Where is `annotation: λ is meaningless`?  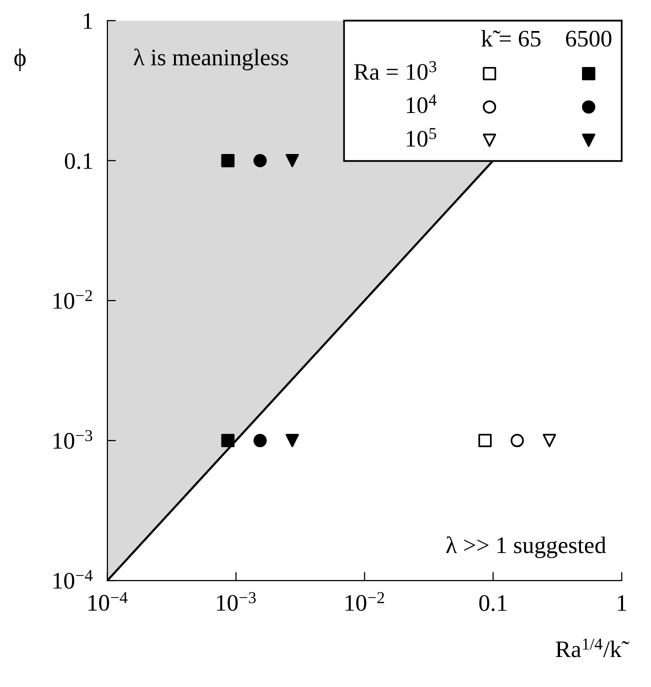
annotation: λ is meaningless is located at coordinates (211, 59).